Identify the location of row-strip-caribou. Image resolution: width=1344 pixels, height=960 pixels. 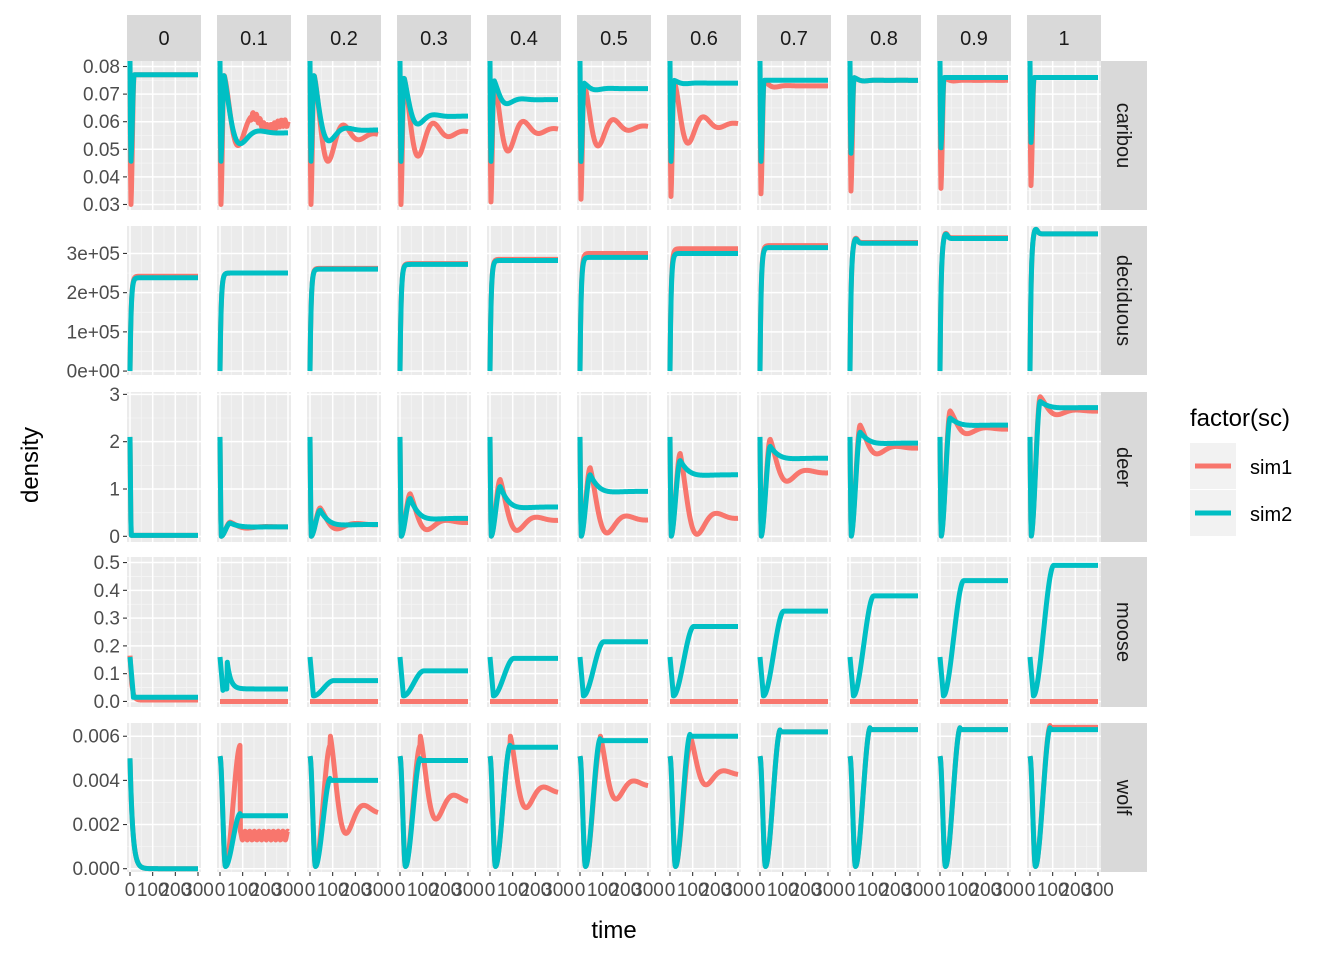
(1124, 135).